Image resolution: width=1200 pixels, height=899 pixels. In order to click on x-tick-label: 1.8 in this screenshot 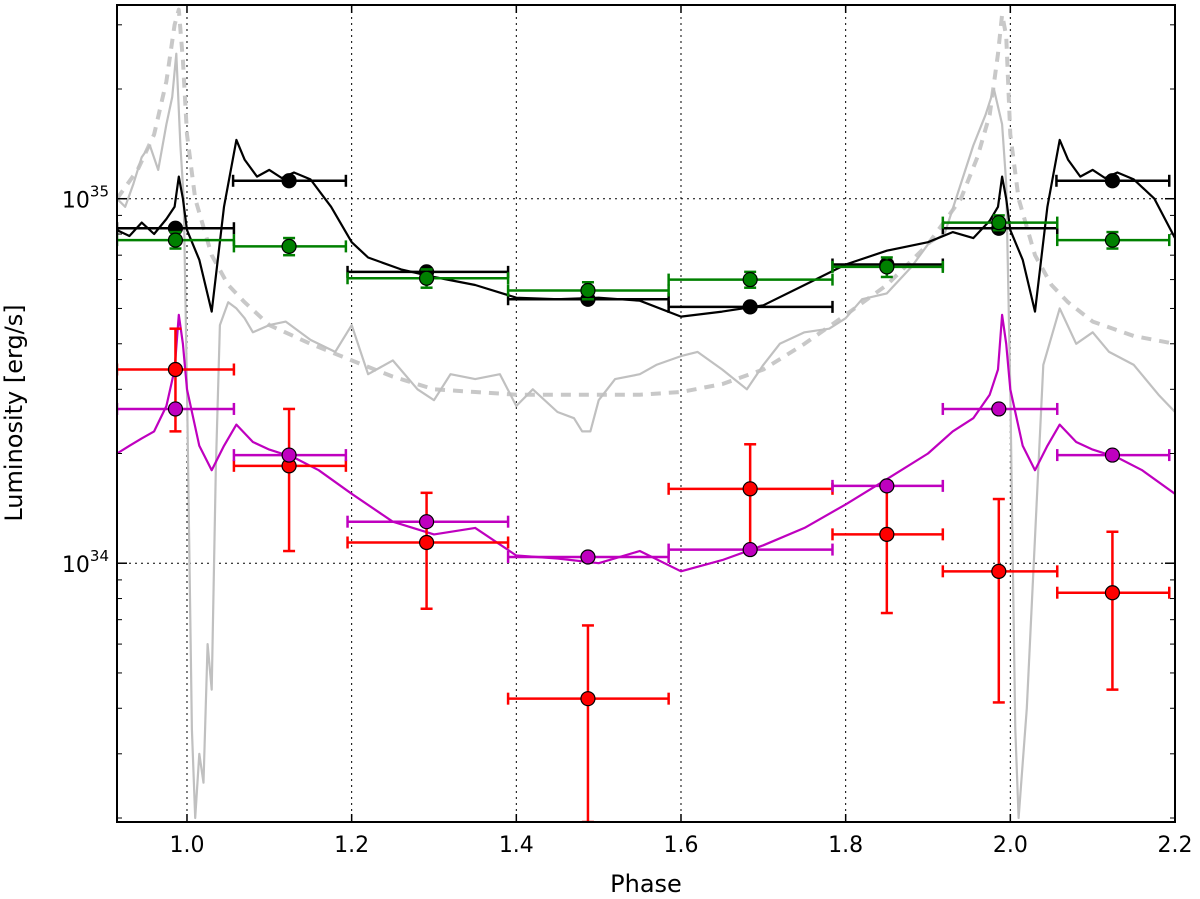, I will do `click(845, 845)`.